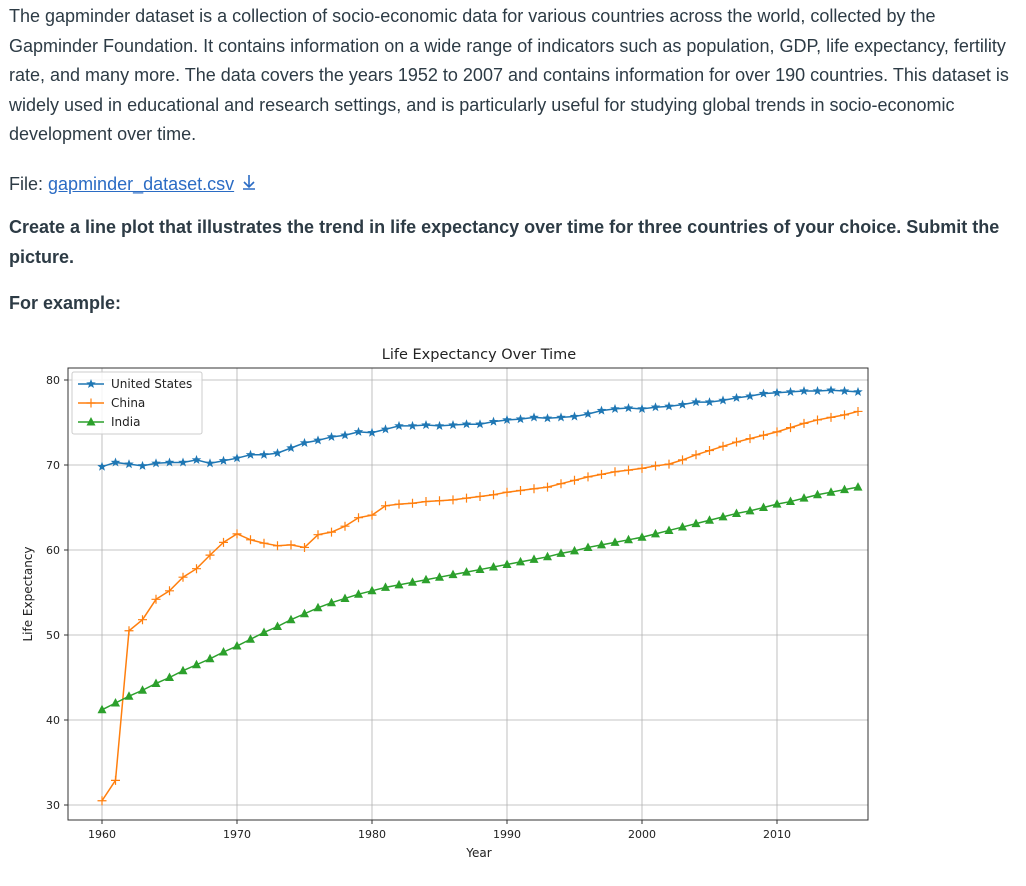 Image resolution: width=1026 pixels, height=886 pixels. I want to click on legend-entry-united-states: United States, so click(135, 384).